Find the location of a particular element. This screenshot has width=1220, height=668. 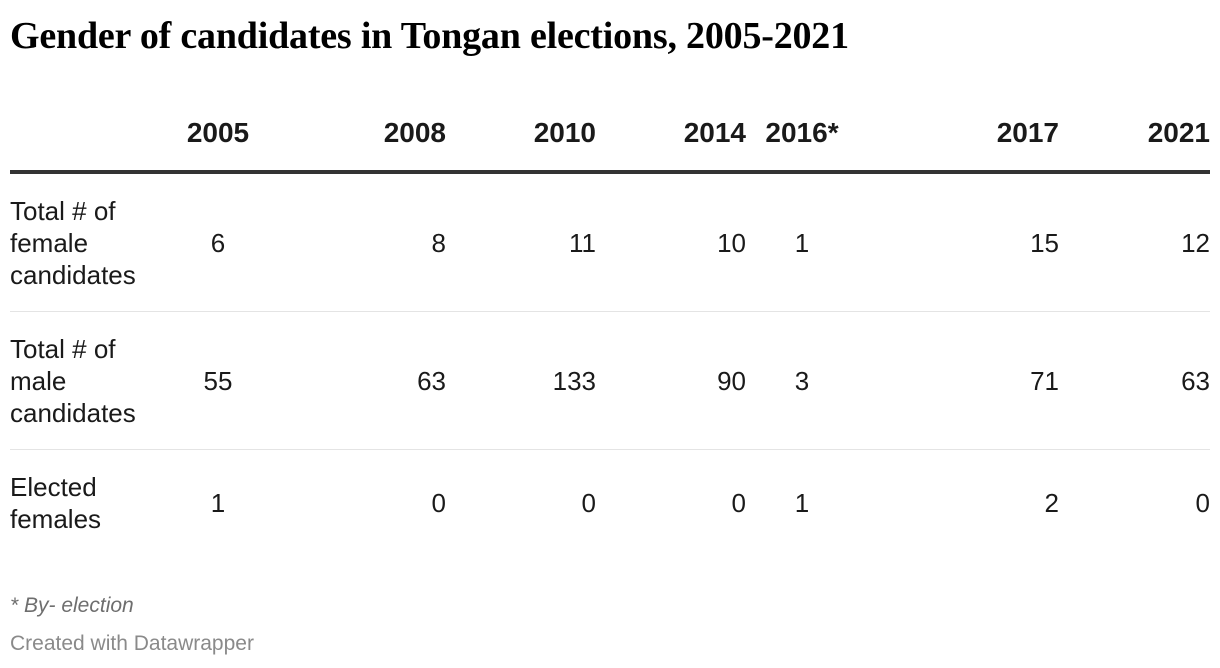

column-header-2016: 2016* is located at coordinates (802, 135).